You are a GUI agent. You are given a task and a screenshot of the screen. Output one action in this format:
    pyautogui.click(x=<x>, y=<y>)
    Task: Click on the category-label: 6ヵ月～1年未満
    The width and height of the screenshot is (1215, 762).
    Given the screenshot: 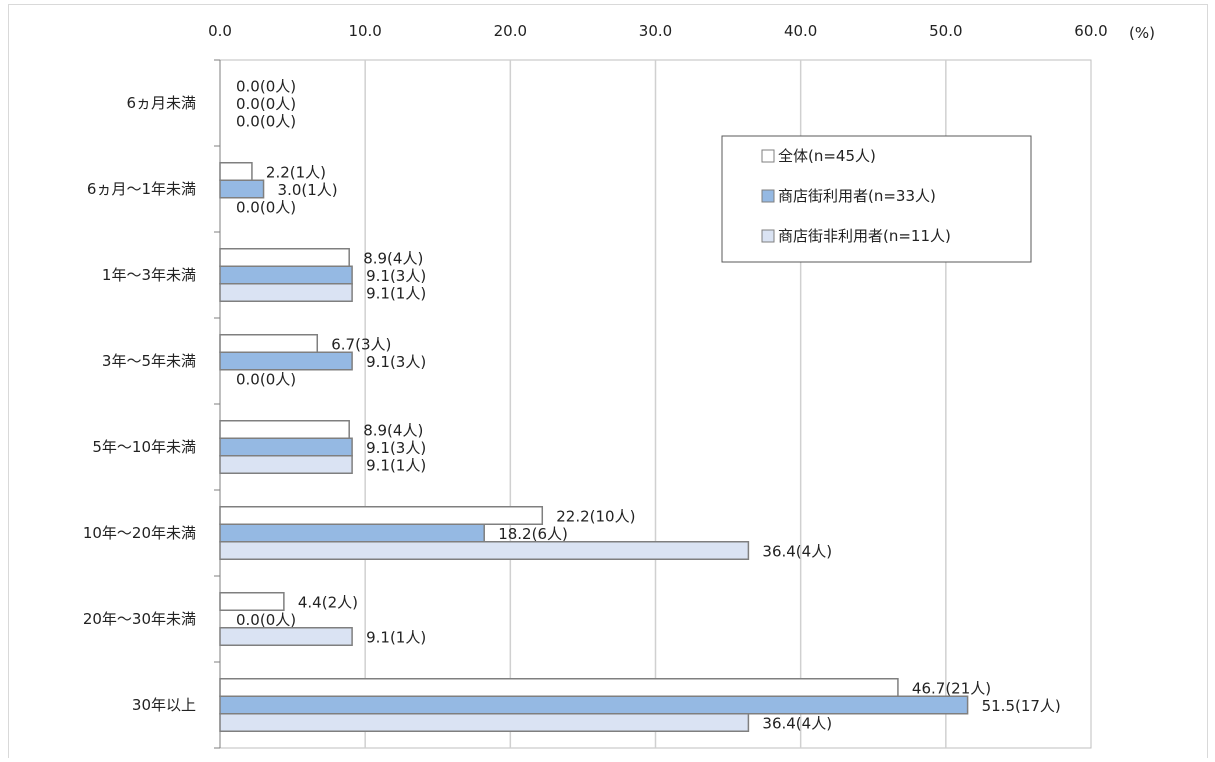 What is the action you would take?
    pyautogui.click(x=141, y=189)
    